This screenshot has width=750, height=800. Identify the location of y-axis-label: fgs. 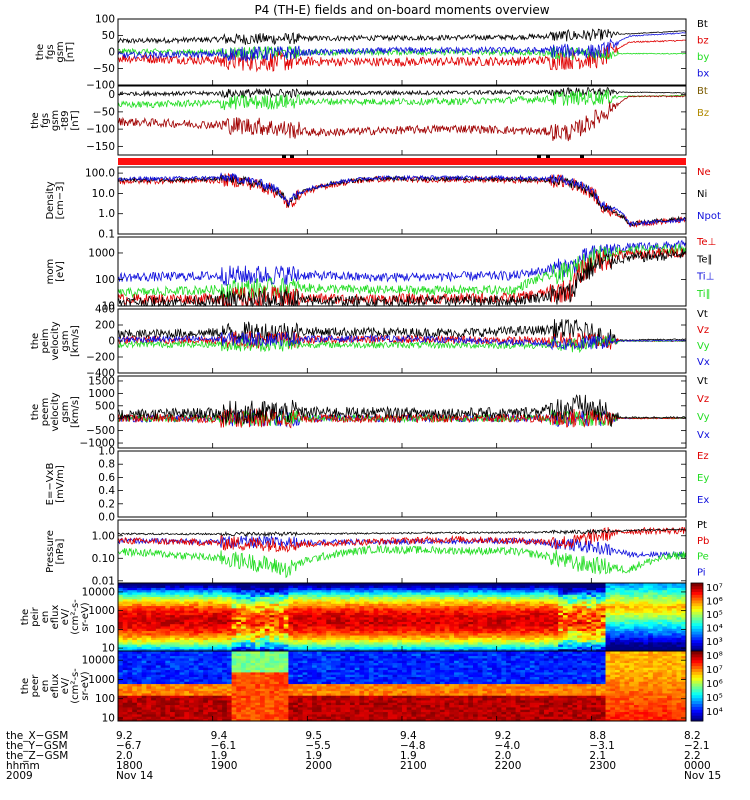
(45, 120).